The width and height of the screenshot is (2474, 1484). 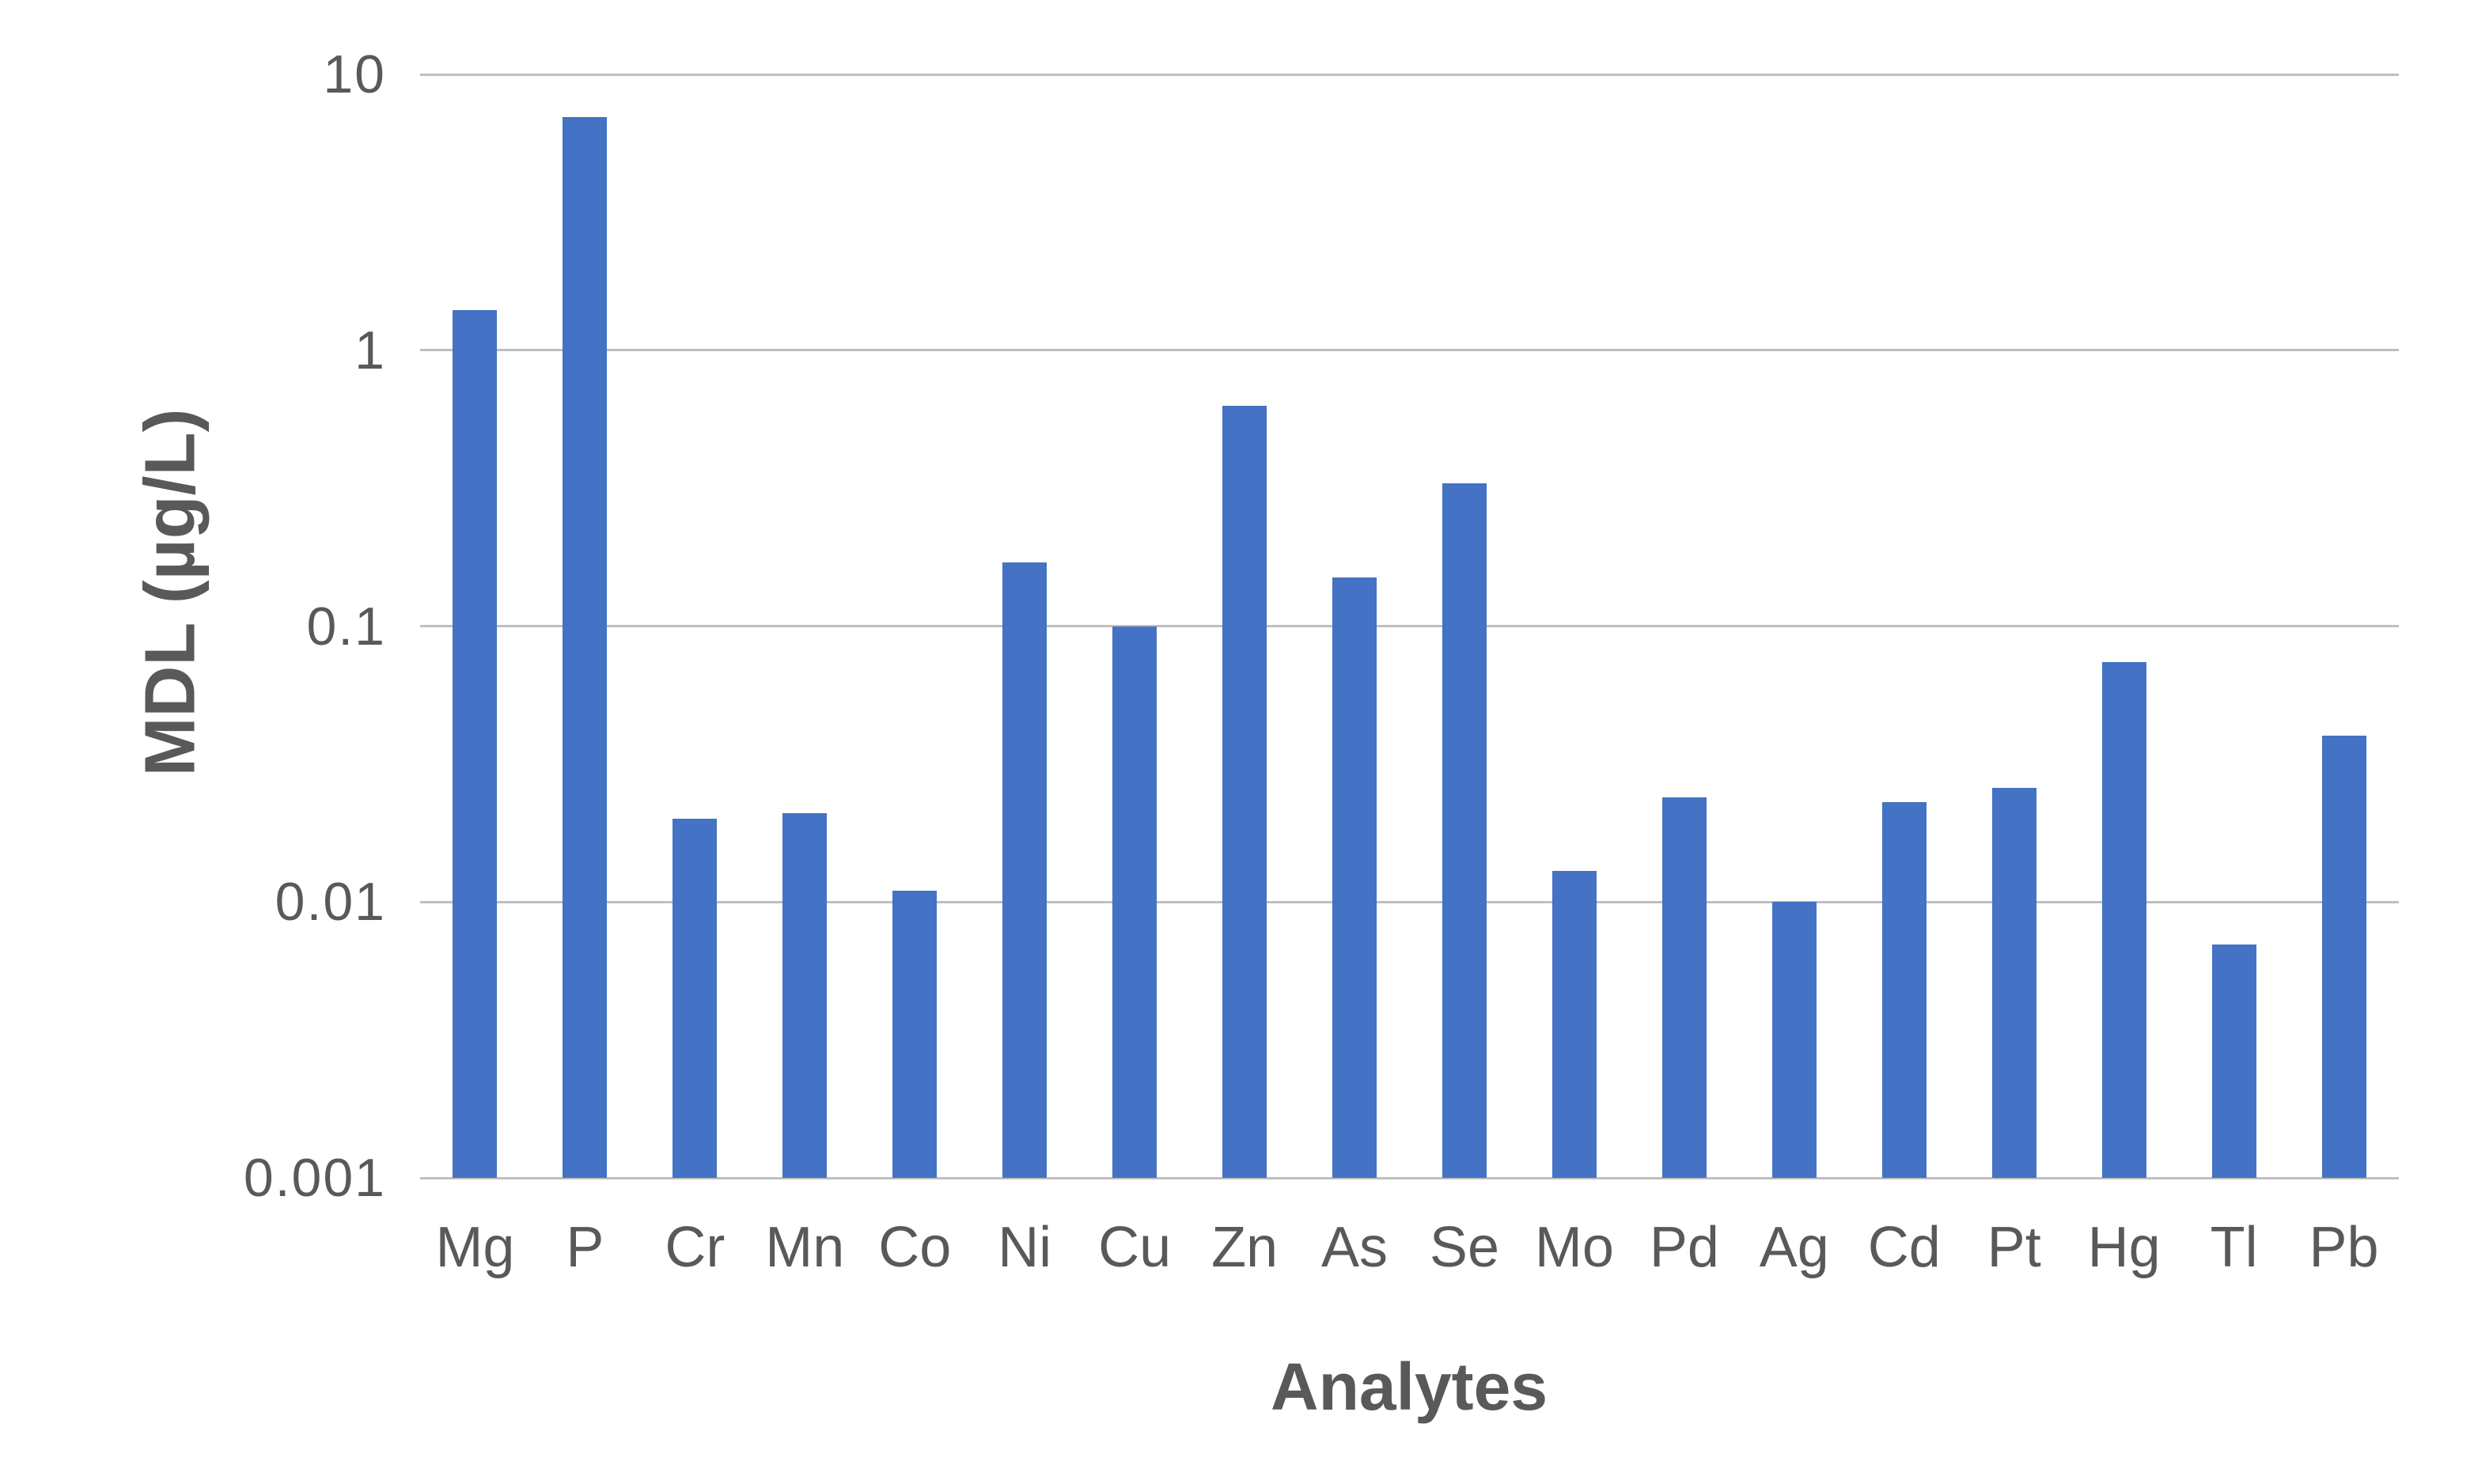 What do you see at coordinates (354, 74) in the screenshot?
I see `y-tick-label-10: 10` at bounding box center [354, 74].